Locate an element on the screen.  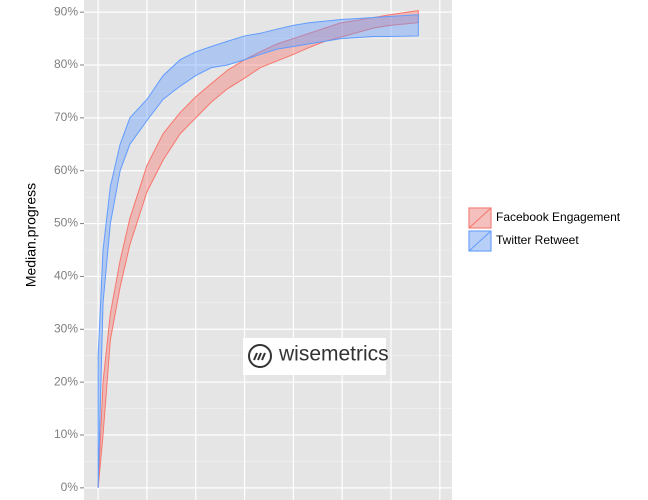
y-tick-label: 20% is located at coordinates (66, 381).